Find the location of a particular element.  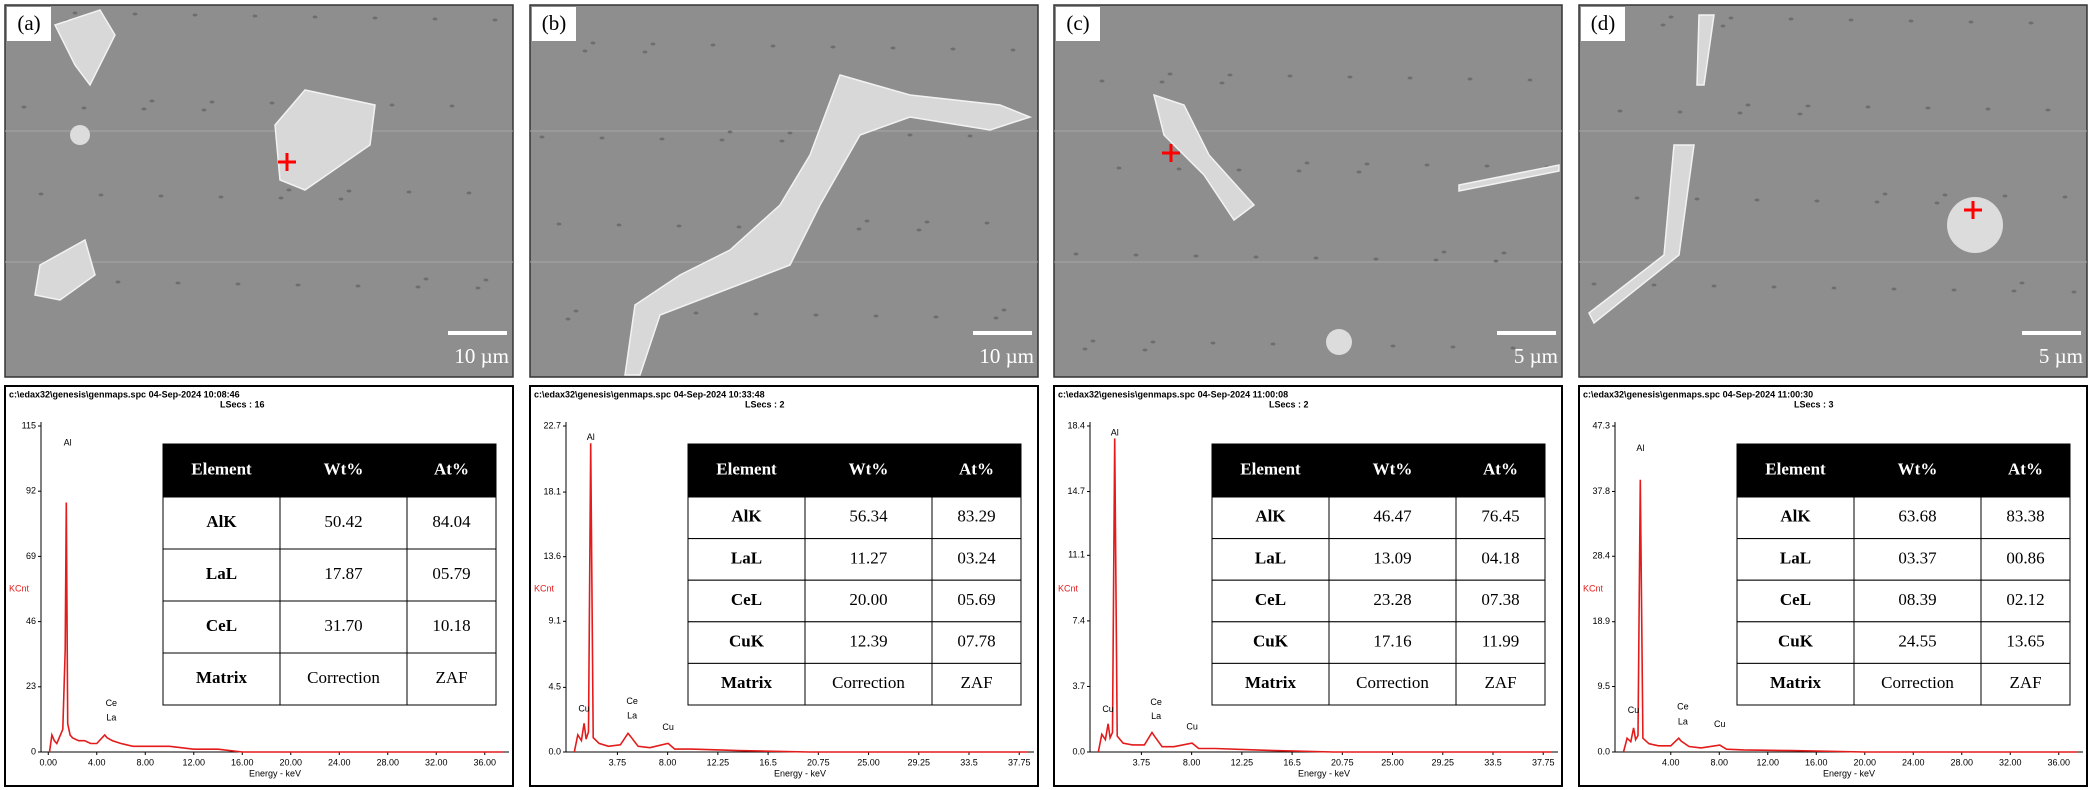

peak-label: La is located at coordinates (1683, 722).